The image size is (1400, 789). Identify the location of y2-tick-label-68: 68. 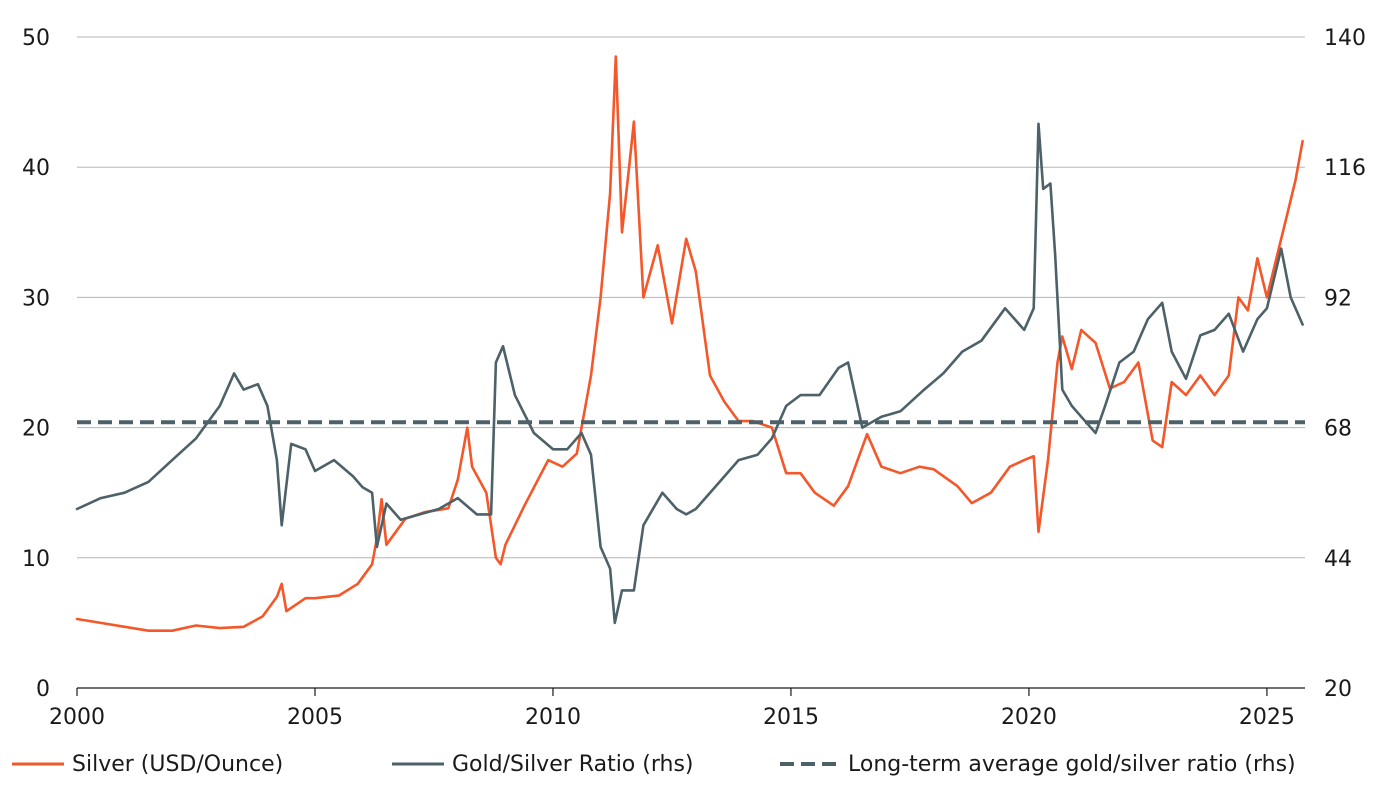
(1338, 429).